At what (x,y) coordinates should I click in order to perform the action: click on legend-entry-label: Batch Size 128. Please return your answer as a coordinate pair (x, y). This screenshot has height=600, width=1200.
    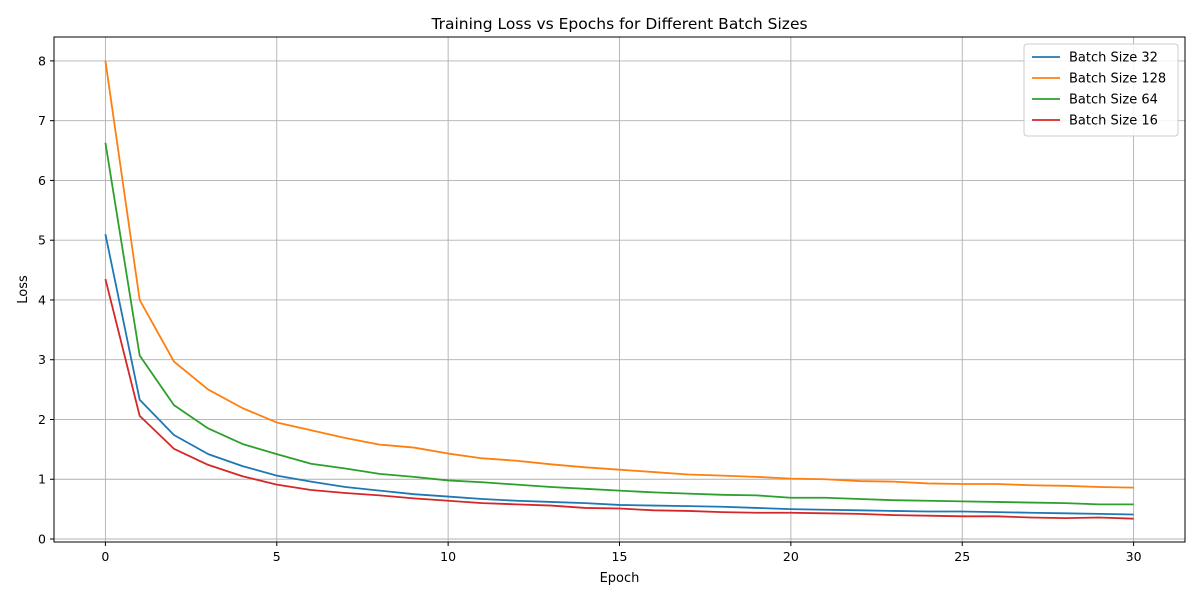
    Looking at the image, I should click on (1117, 79).